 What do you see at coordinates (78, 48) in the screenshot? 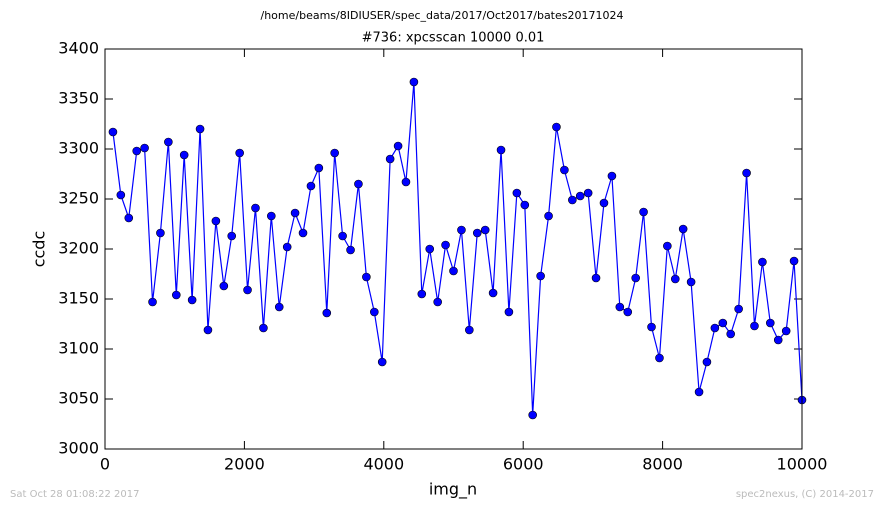
I see `y-tick-label: 3400` at bounding box center [78, 48].